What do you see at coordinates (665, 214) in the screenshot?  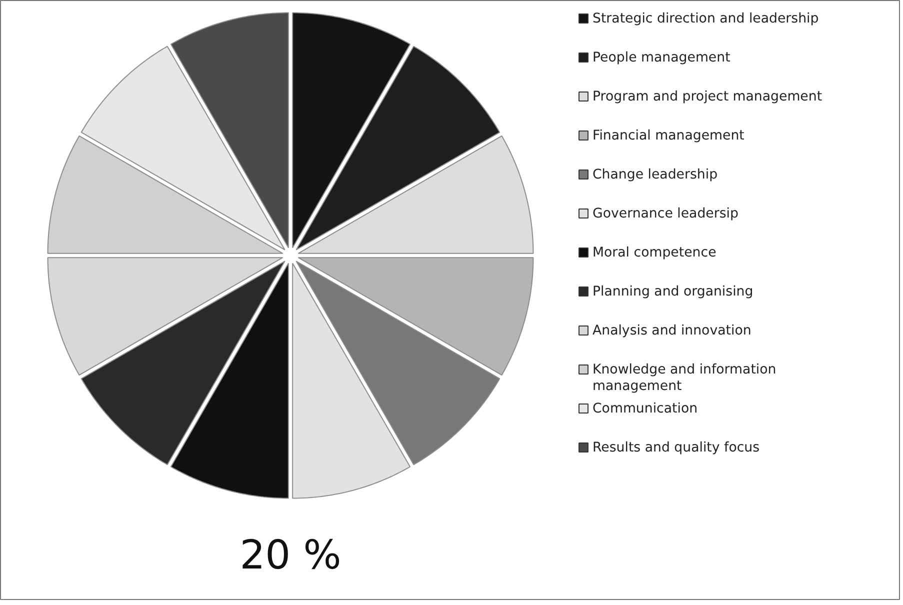 I see `legend-label: Governance leadersip` at bounding box center [665, 214].